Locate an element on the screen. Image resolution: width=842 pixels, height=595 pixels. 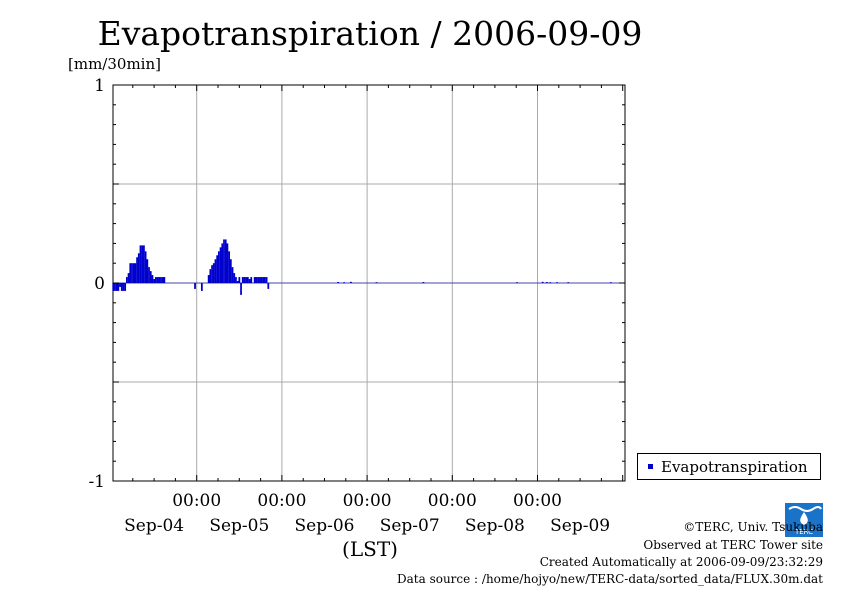
y-tick-label: 1 is located at coordinates (99, 86).